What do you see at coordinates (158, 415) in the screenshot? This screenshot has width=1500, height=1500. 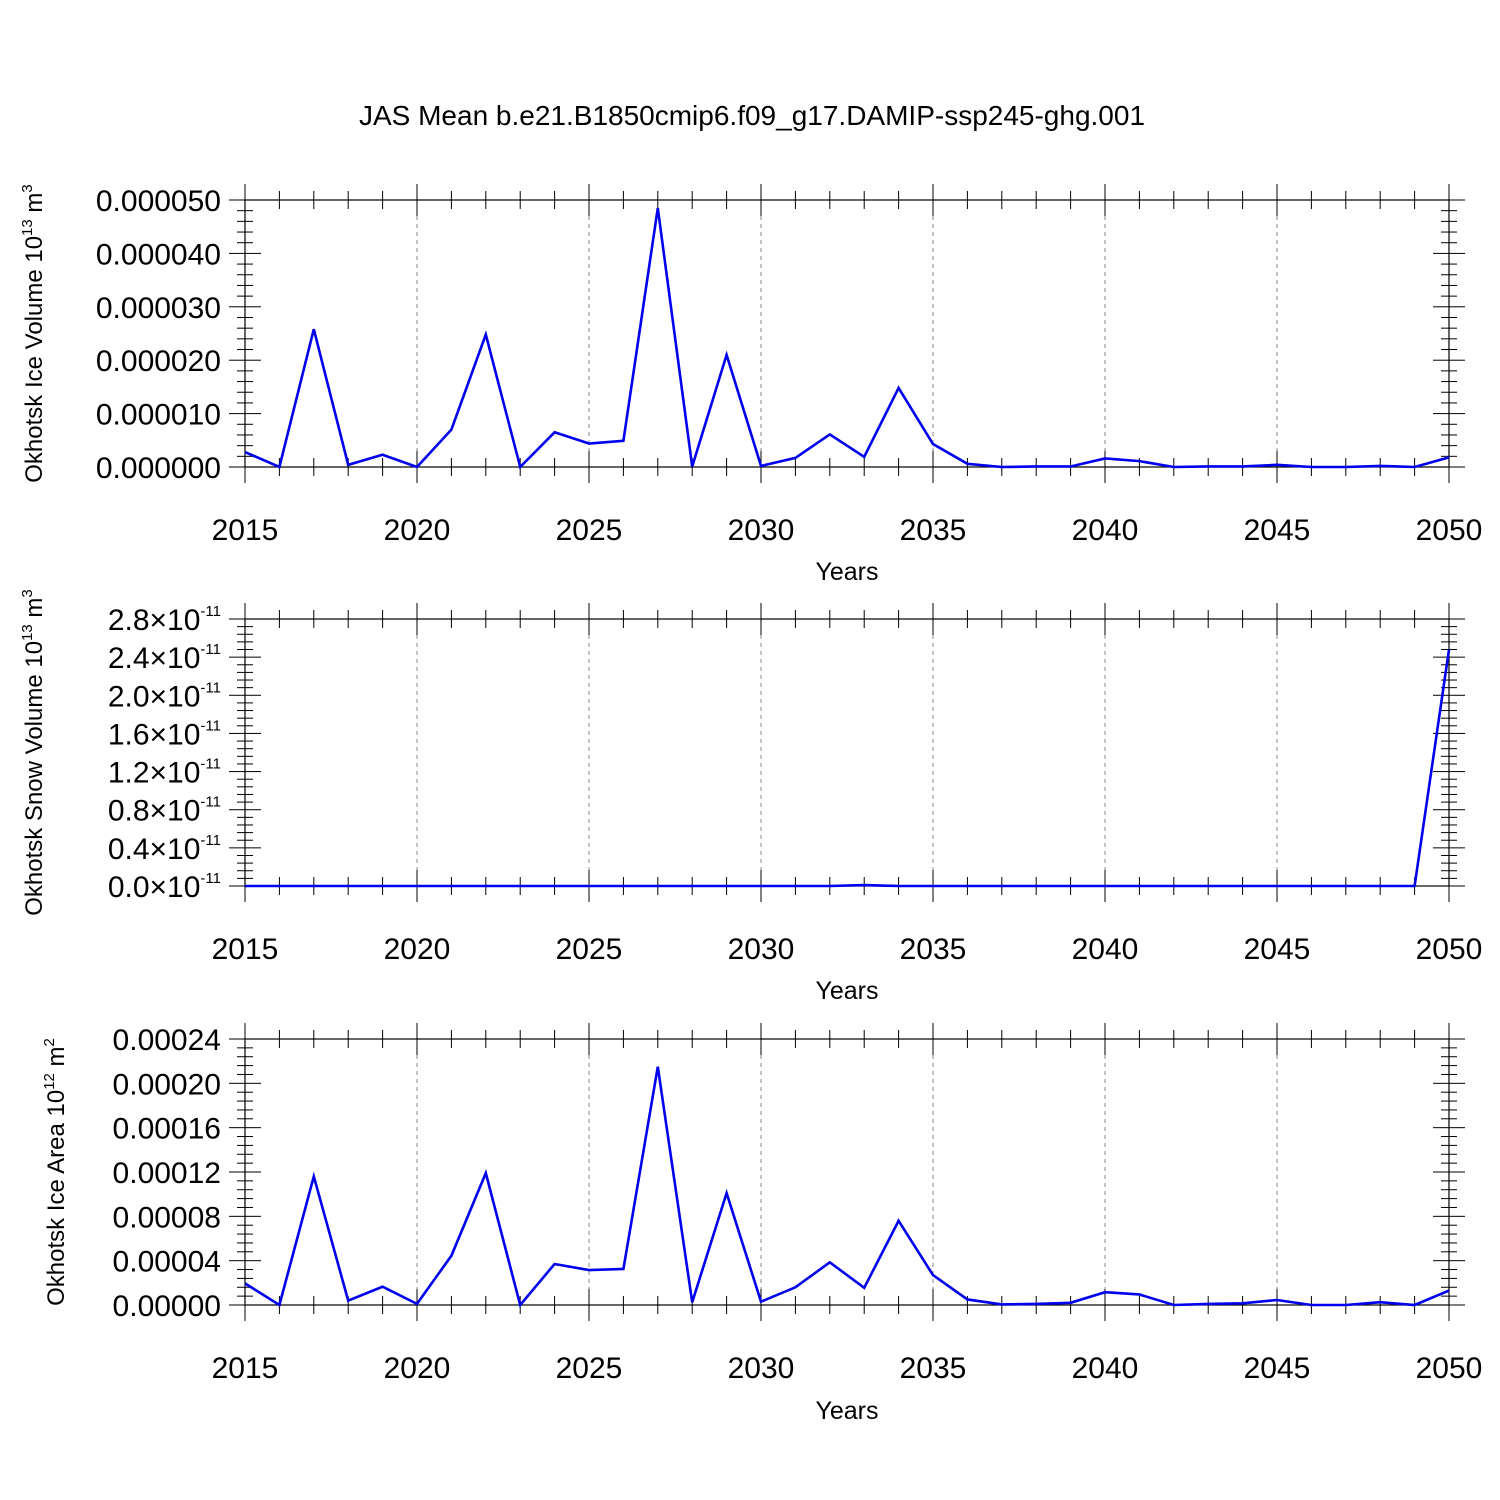 I see `y-tick-label: 0.000010` at bounding box center [158, 415].